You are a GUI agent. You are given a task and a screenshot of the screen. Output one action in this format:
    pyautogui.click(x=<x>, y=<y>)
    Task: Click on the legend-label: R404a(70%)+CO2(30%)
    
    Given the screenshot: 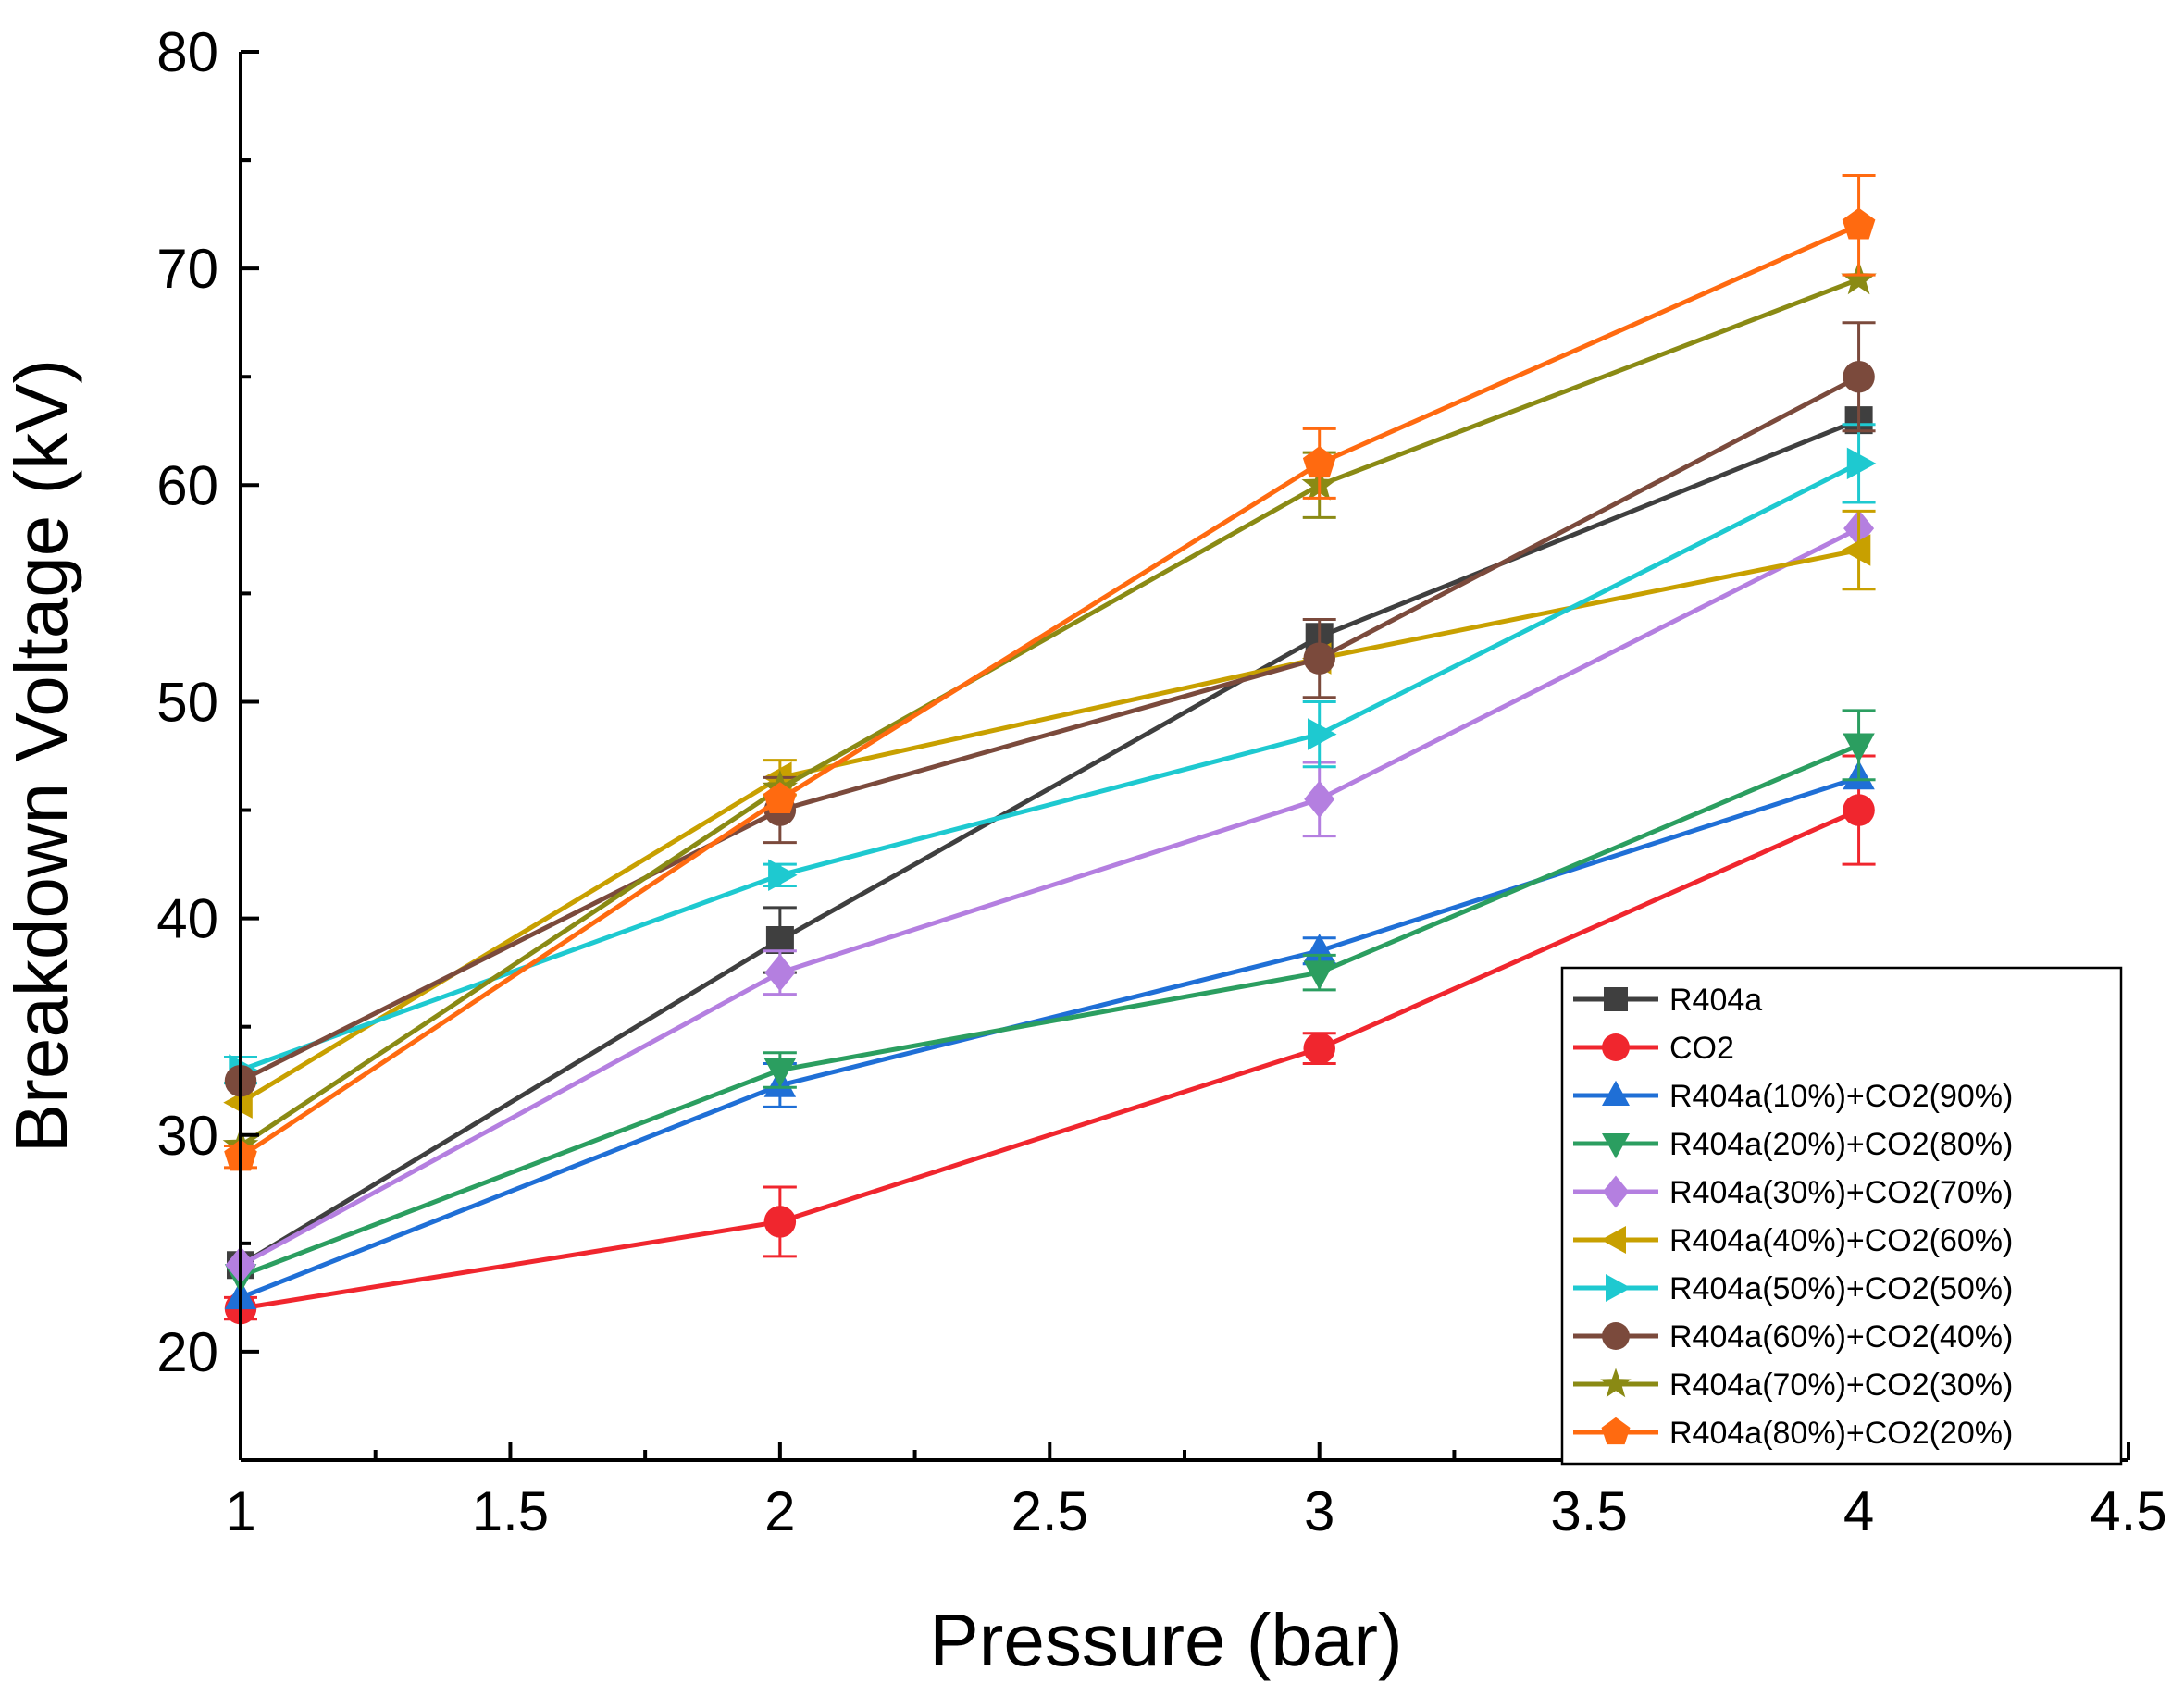 What is the action you would take?
    pyautogui.click(x=1841, y=1385)
    